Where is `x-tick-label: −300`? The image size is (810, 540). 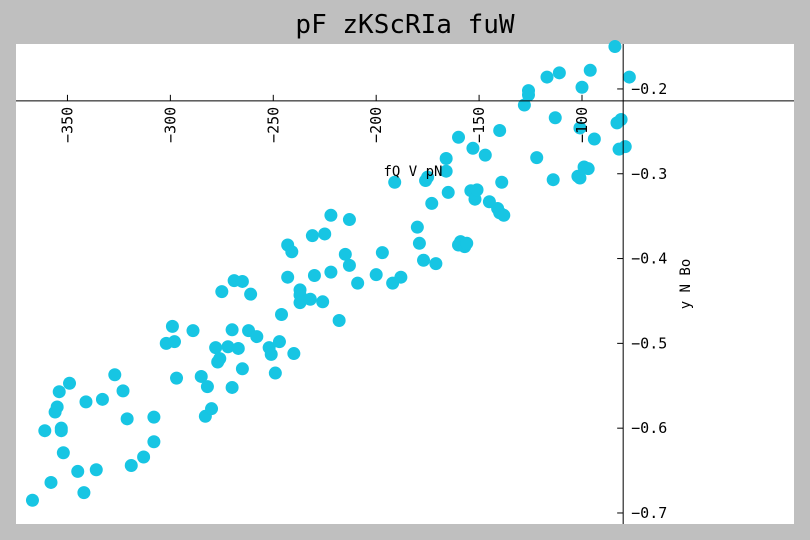 x-tick-label: −300 is located at coordinates (170, 125).